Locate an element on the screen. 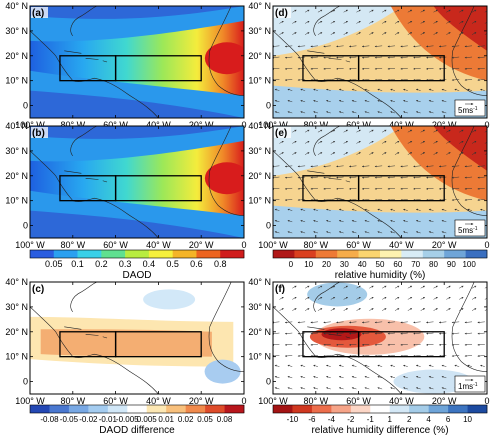  dust-band-core is located at coordinates (137, 58).